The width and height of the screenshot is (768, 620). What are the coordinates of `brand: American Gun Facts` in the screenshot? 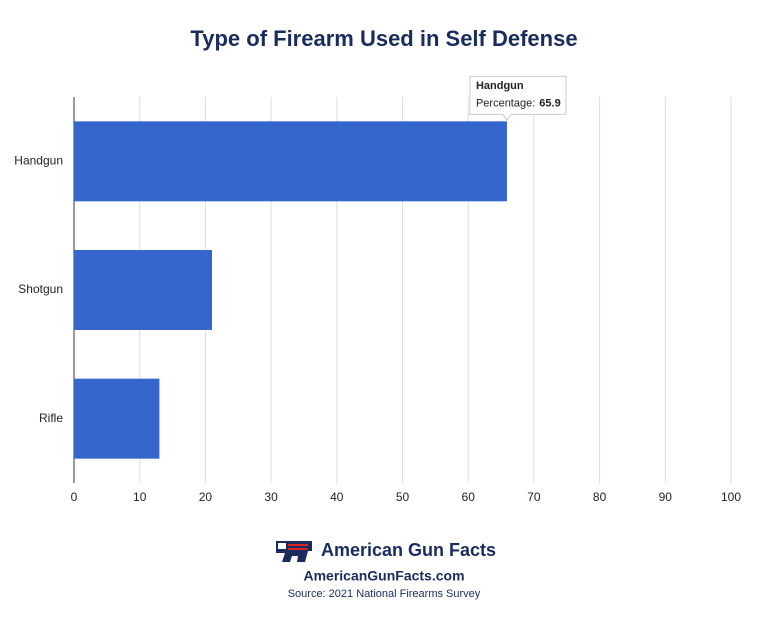 It's located at (408, 550).